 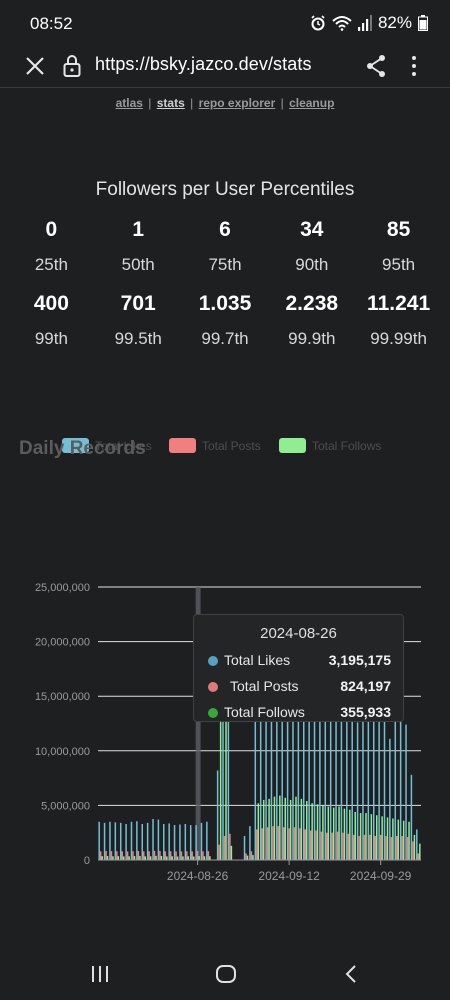 I want to click on percentile-value: 701, so click(x=138, y=303).